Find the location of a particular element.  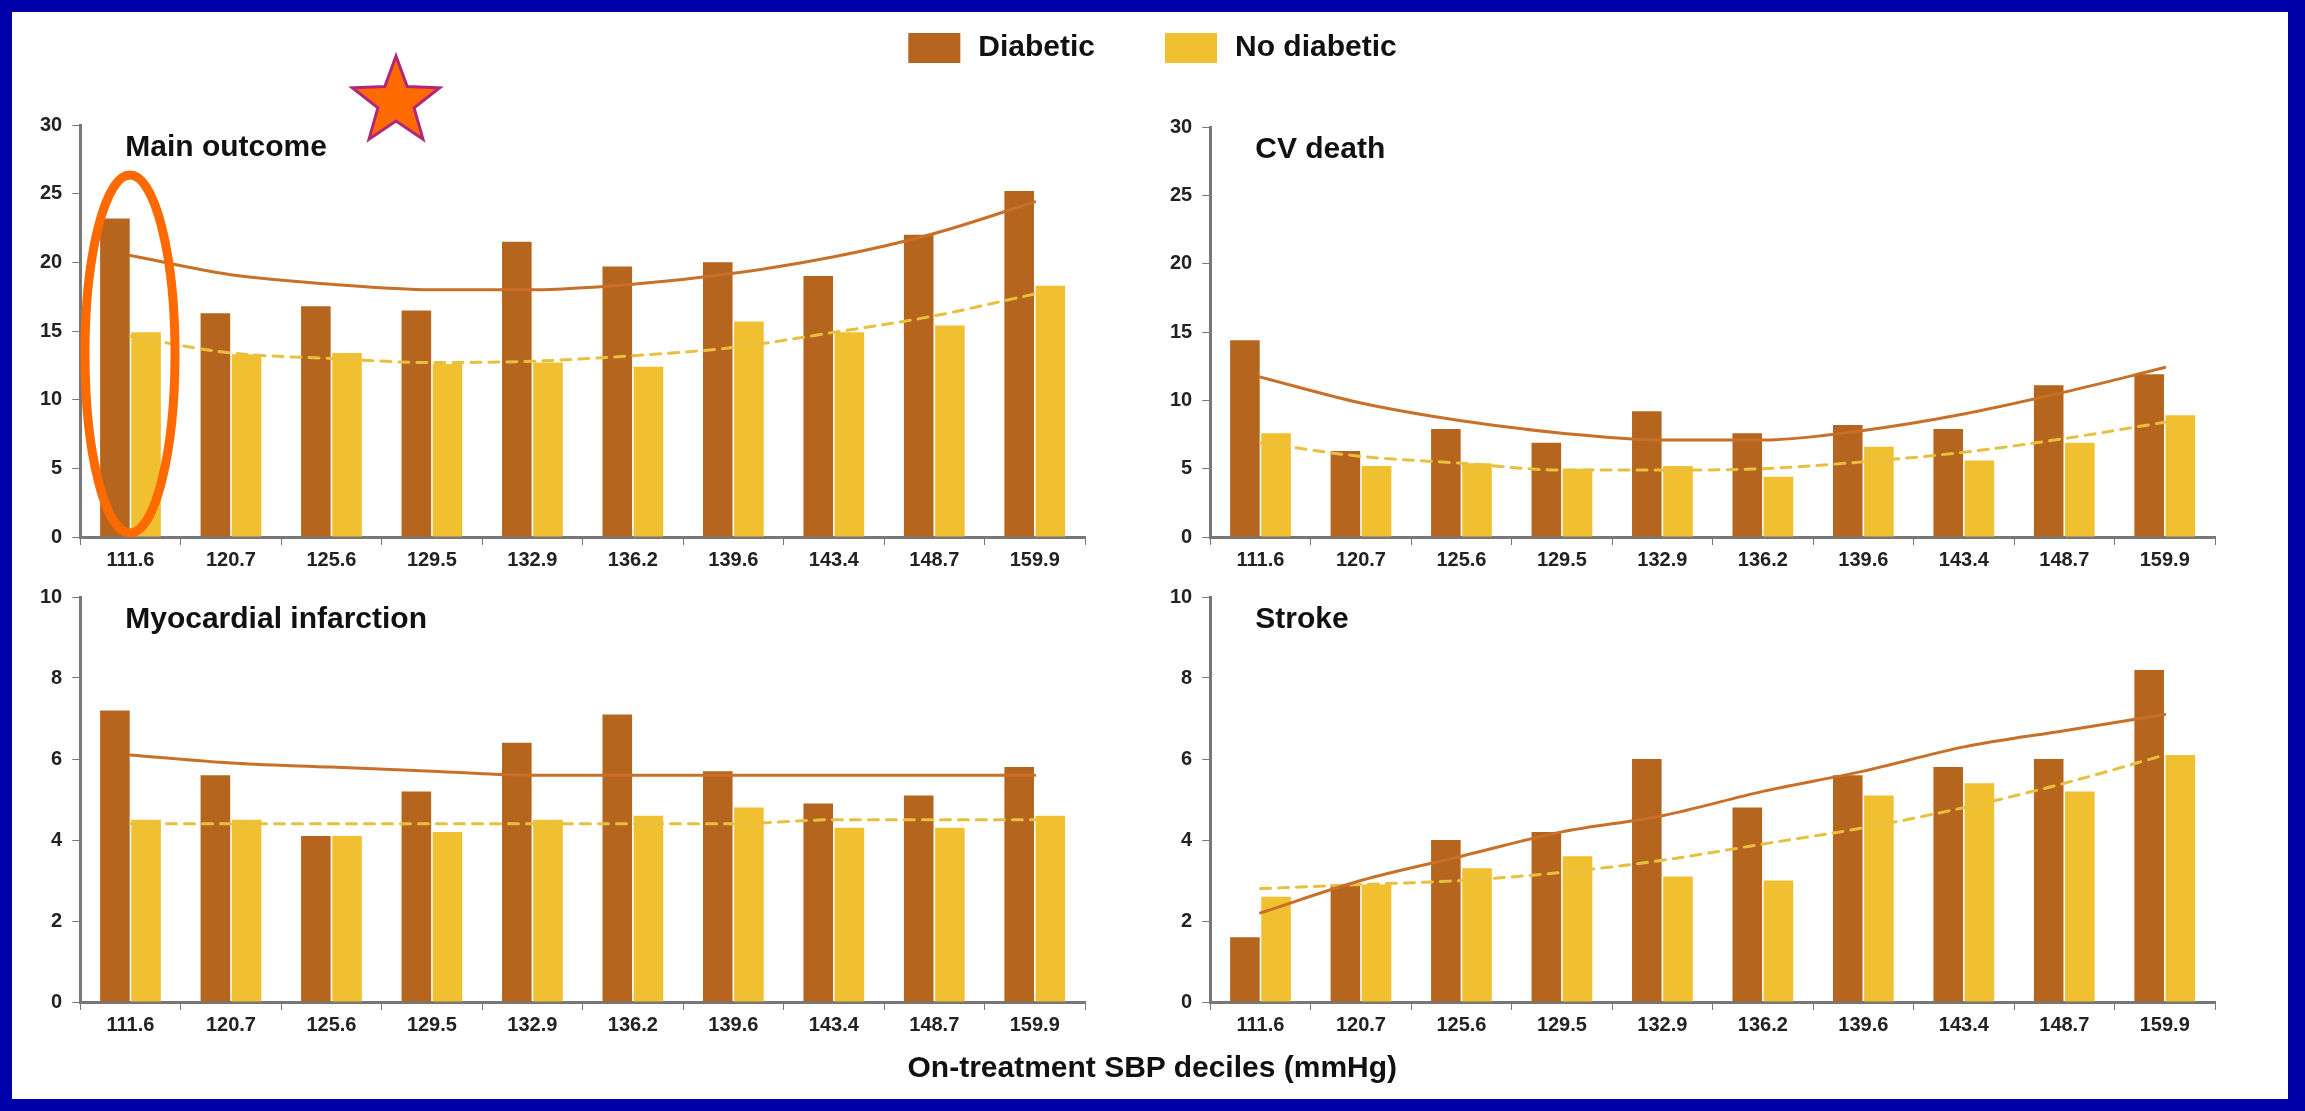

y-tick-label: 30 is located at coordinates (51, 123).